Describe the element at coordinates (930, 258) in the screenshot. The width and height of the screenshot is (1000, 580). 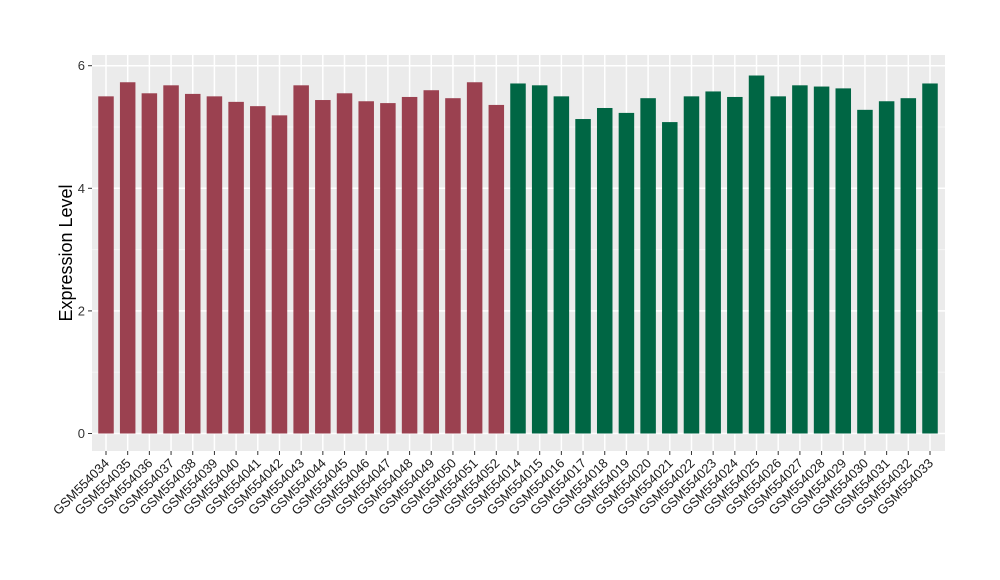
I see `bar-GSM554033` at that location.